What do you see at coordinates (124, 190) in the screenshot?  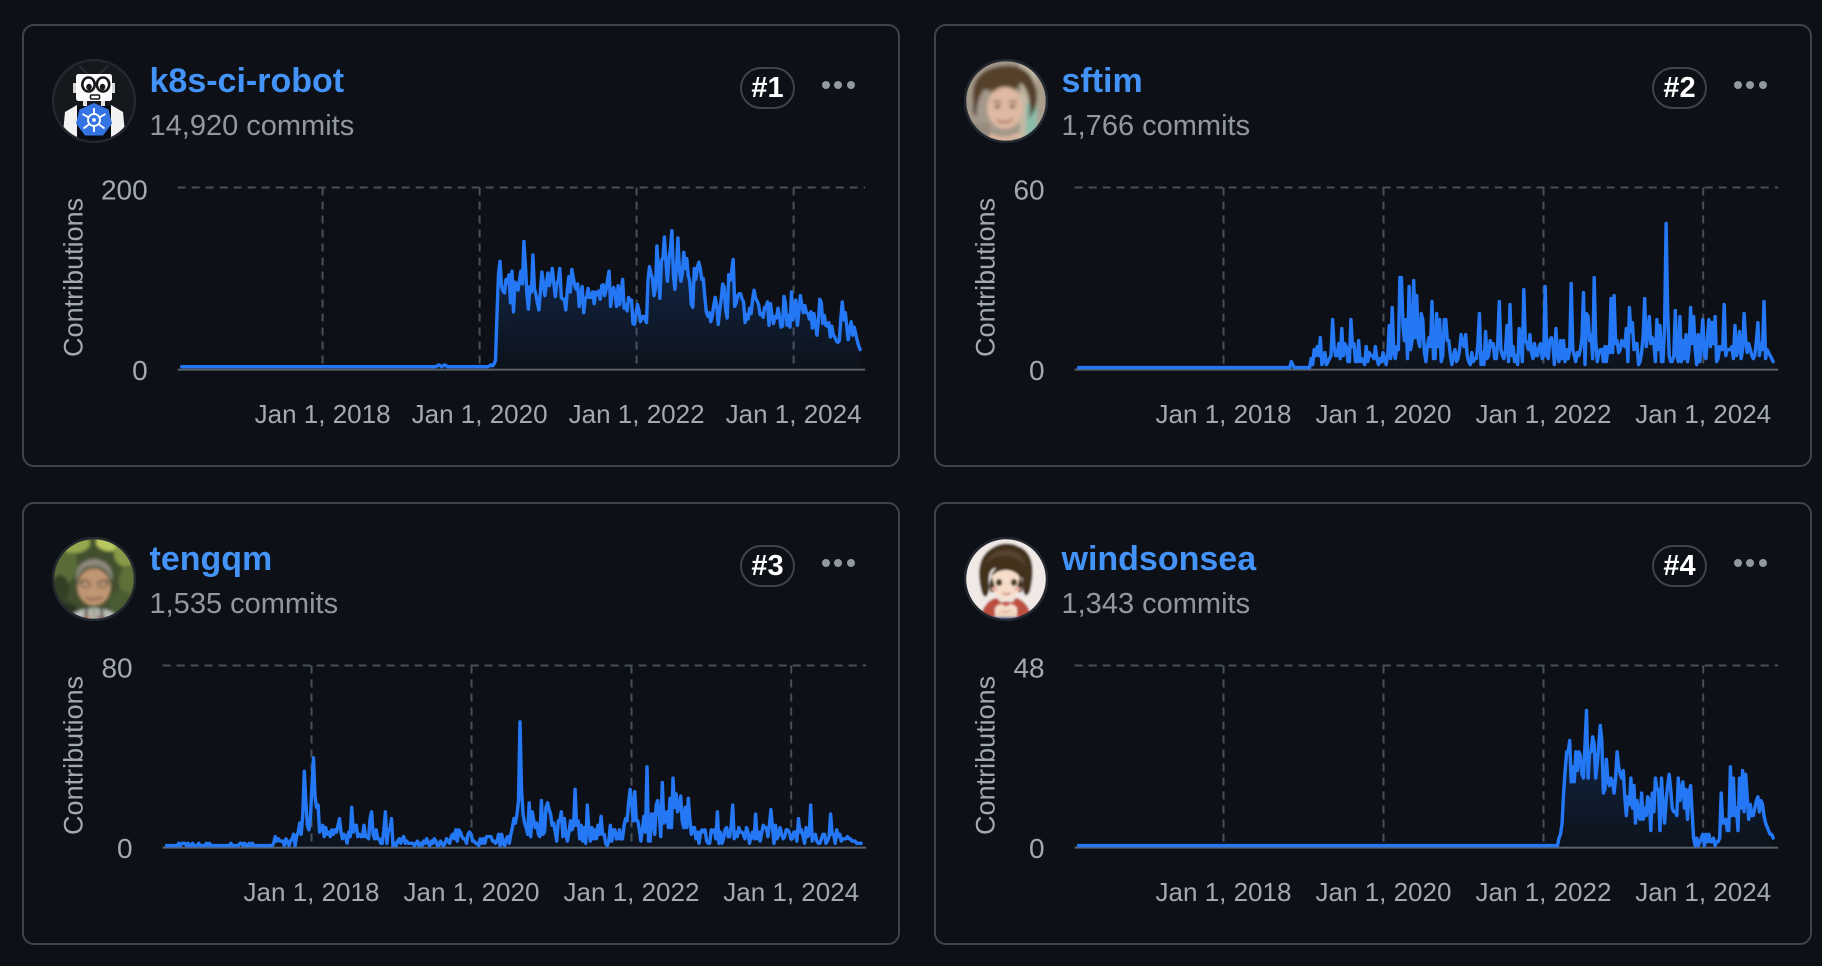 I see `svg-text: 200` at bounding box center [124, 190].